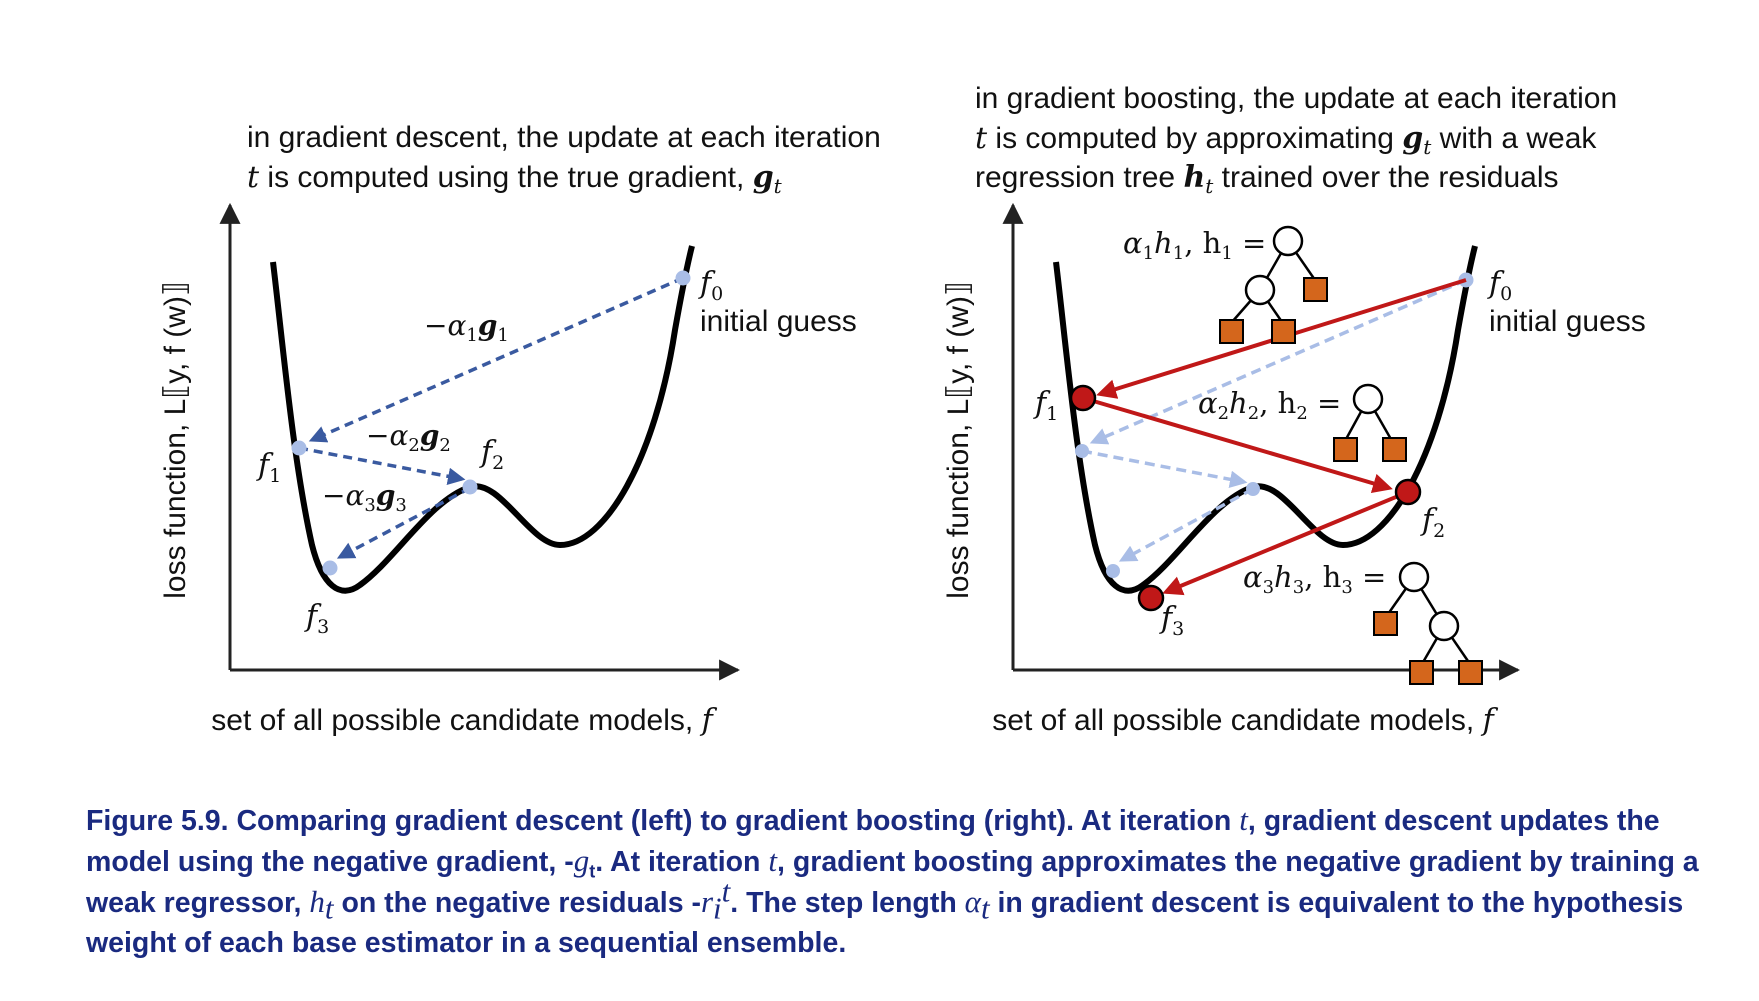 This screenshot has width=1759, height=1001. Describe the element at coordinates (1186, 524) in the screenshot. I see `right-descent-step3-arrow` at that location.